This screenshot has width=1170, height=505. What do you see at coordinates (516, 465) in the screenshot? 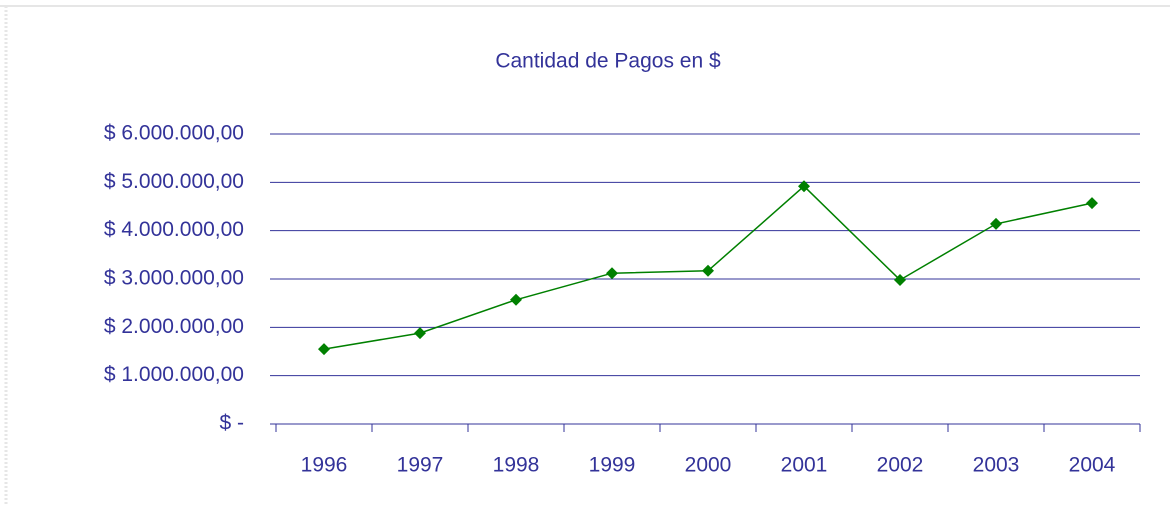
I see `x-tick-label: 1998` at bounding box center [516, 465].